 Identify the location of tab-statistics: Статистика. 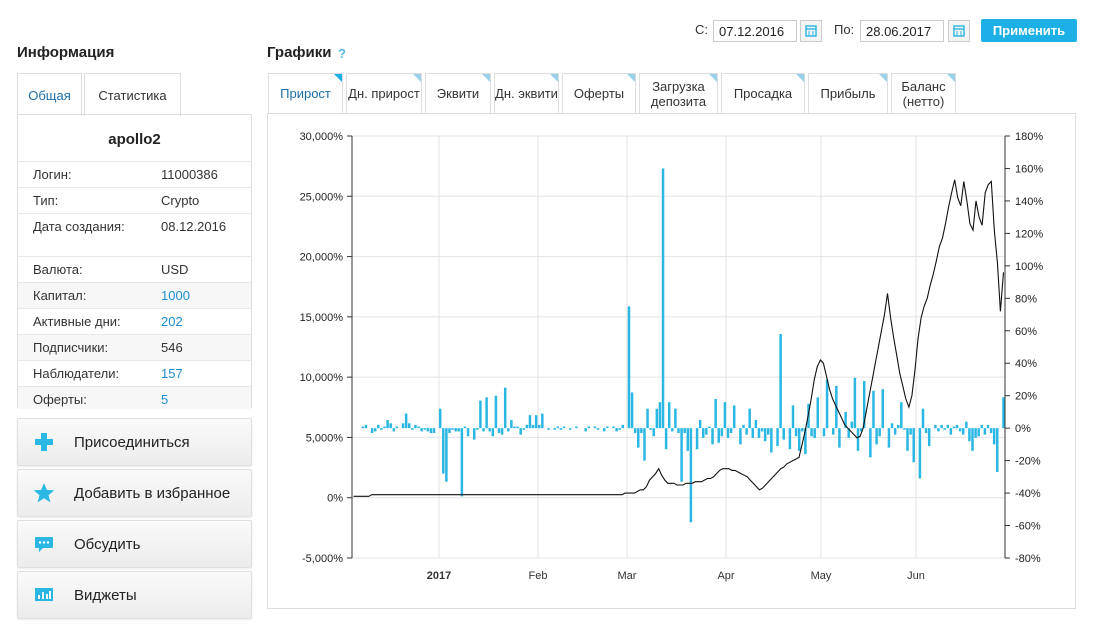
(132, 94).